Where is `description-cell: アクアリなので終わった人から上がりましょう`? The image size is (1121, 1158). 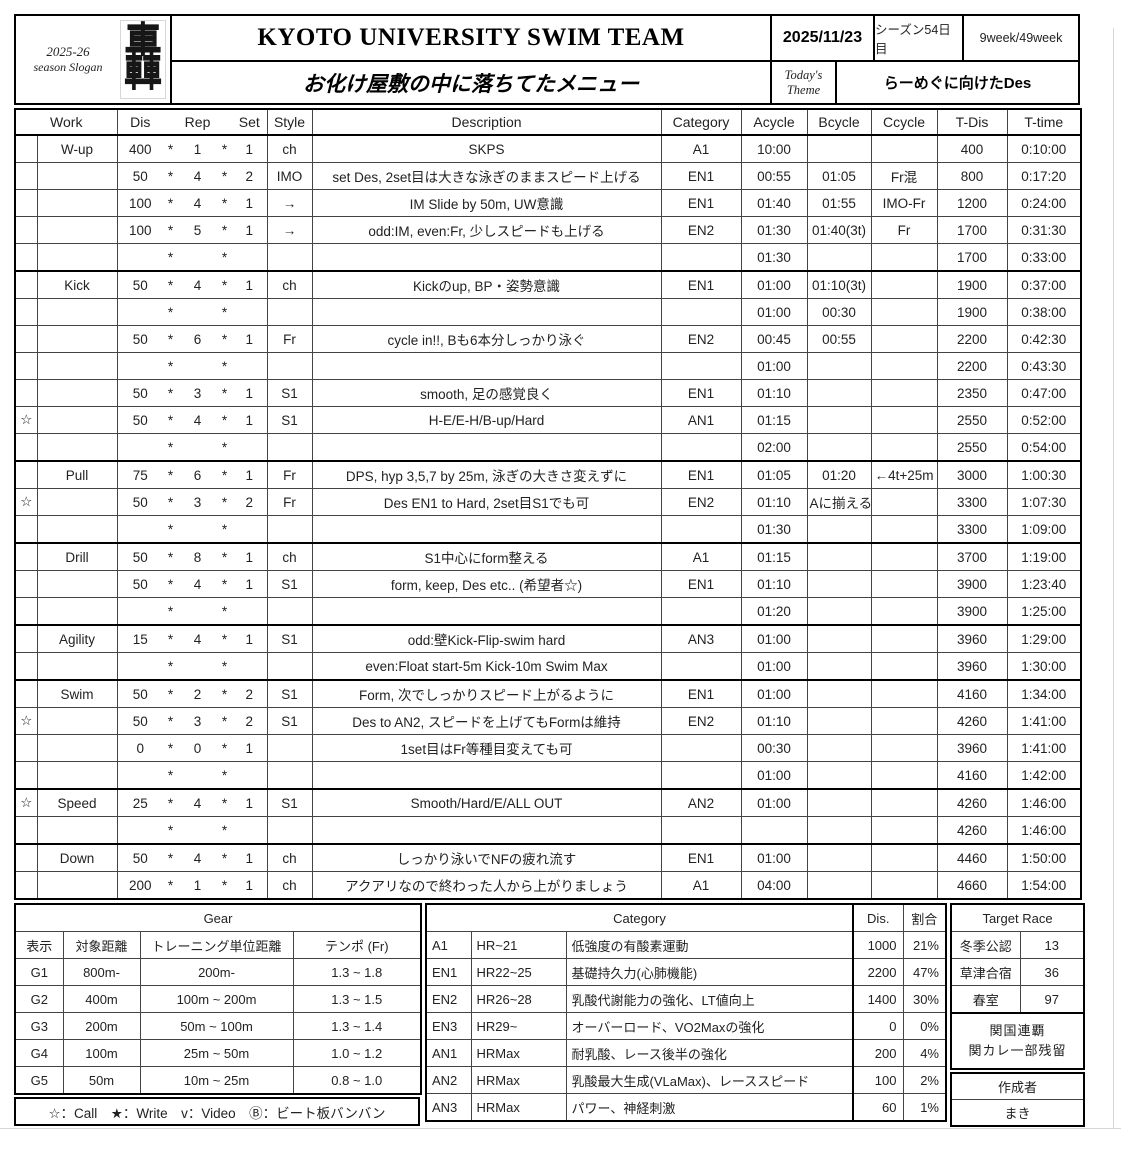
description-cell: アクアリなので終わった人から上がりましょう is located at coordinates (486, 885).